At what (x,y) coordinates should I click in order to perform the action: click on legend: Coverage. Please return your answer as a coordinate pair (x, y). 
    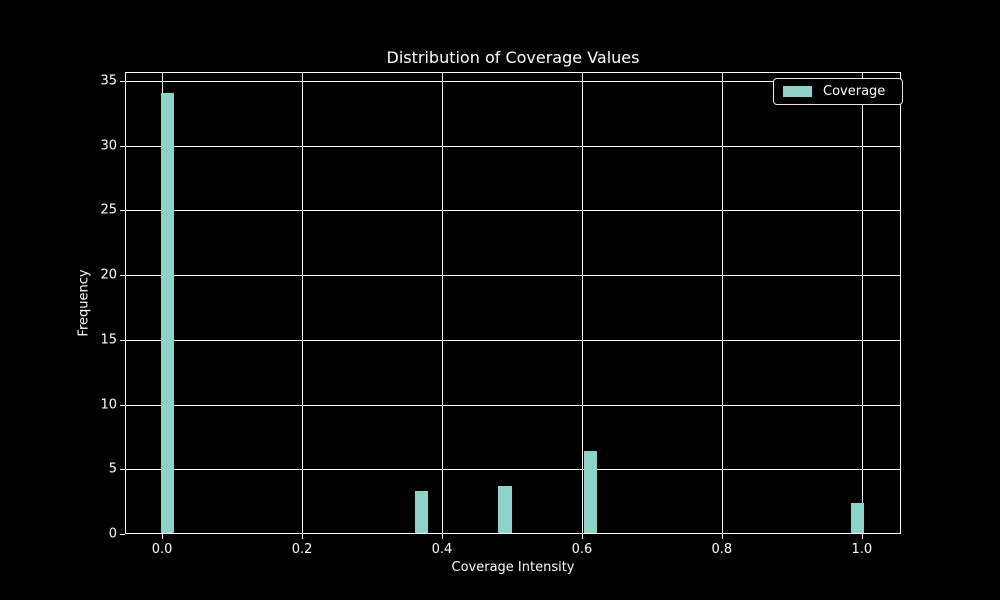
    Looking at the image, I should click on (838, 91).